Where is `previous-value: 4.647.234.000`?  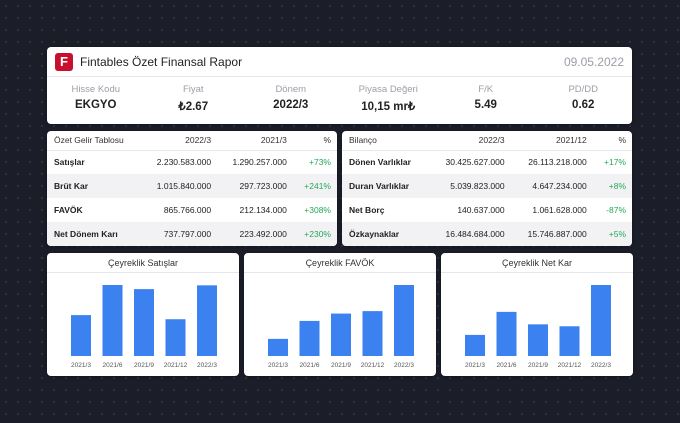
previous-value: 4.647.234.000 is located at coordinates (551, 186).